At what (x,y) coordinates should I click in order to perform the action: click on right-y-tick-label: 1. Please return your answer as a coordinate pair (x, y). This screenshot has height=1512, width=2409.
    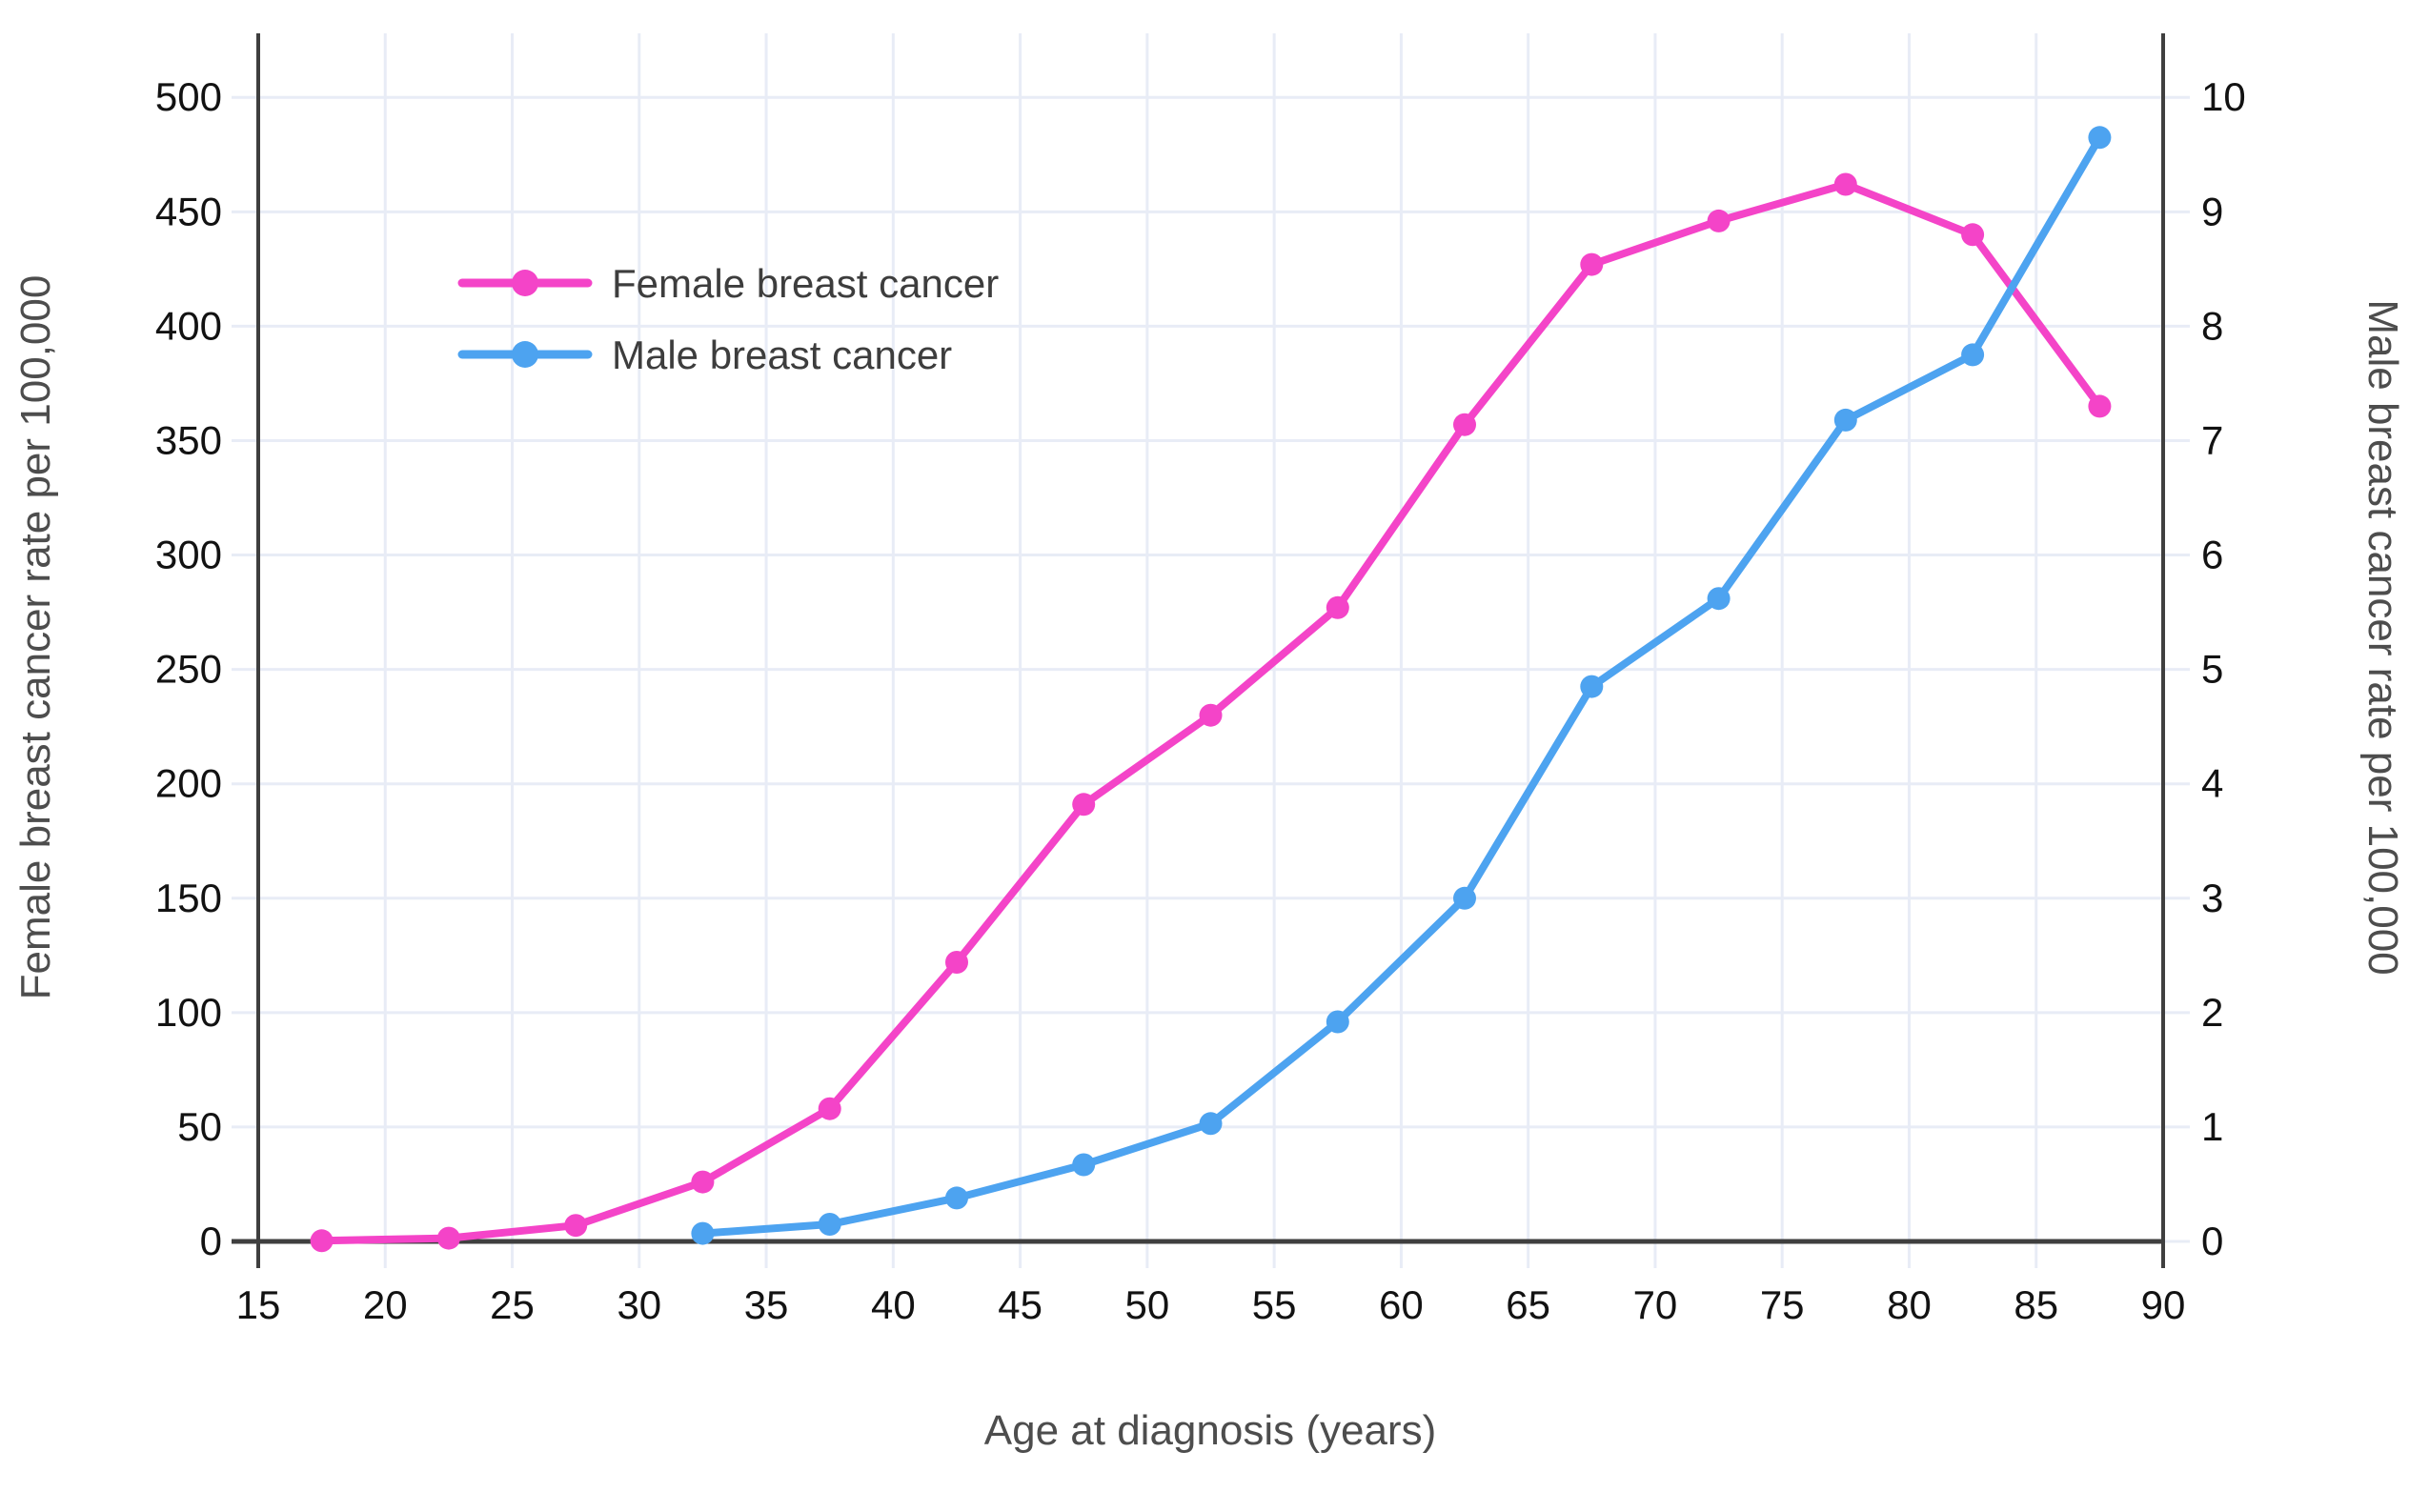
    Looking at the image, I should click on (2212, 1126).